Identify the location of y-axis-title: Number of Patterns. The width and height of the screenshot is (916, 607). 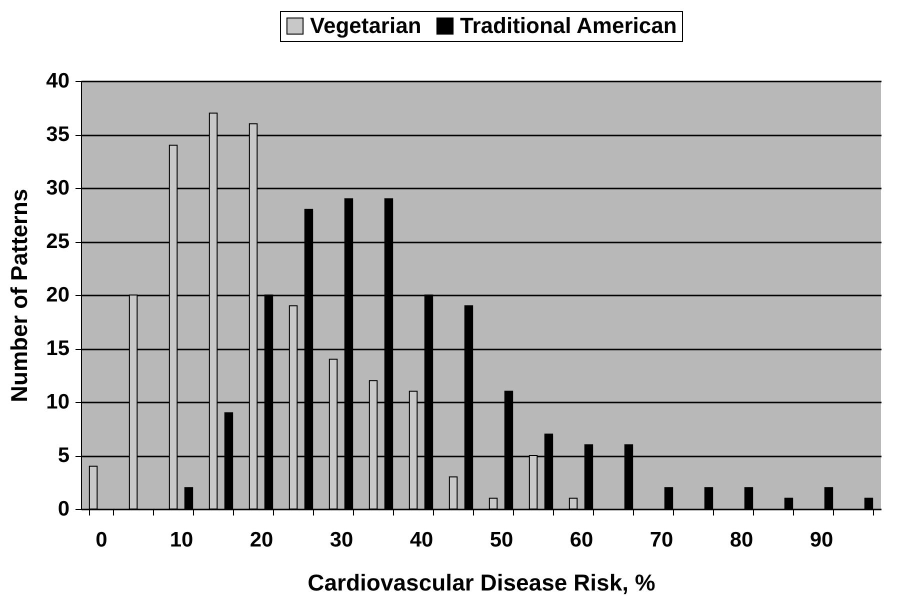
(19, 295).